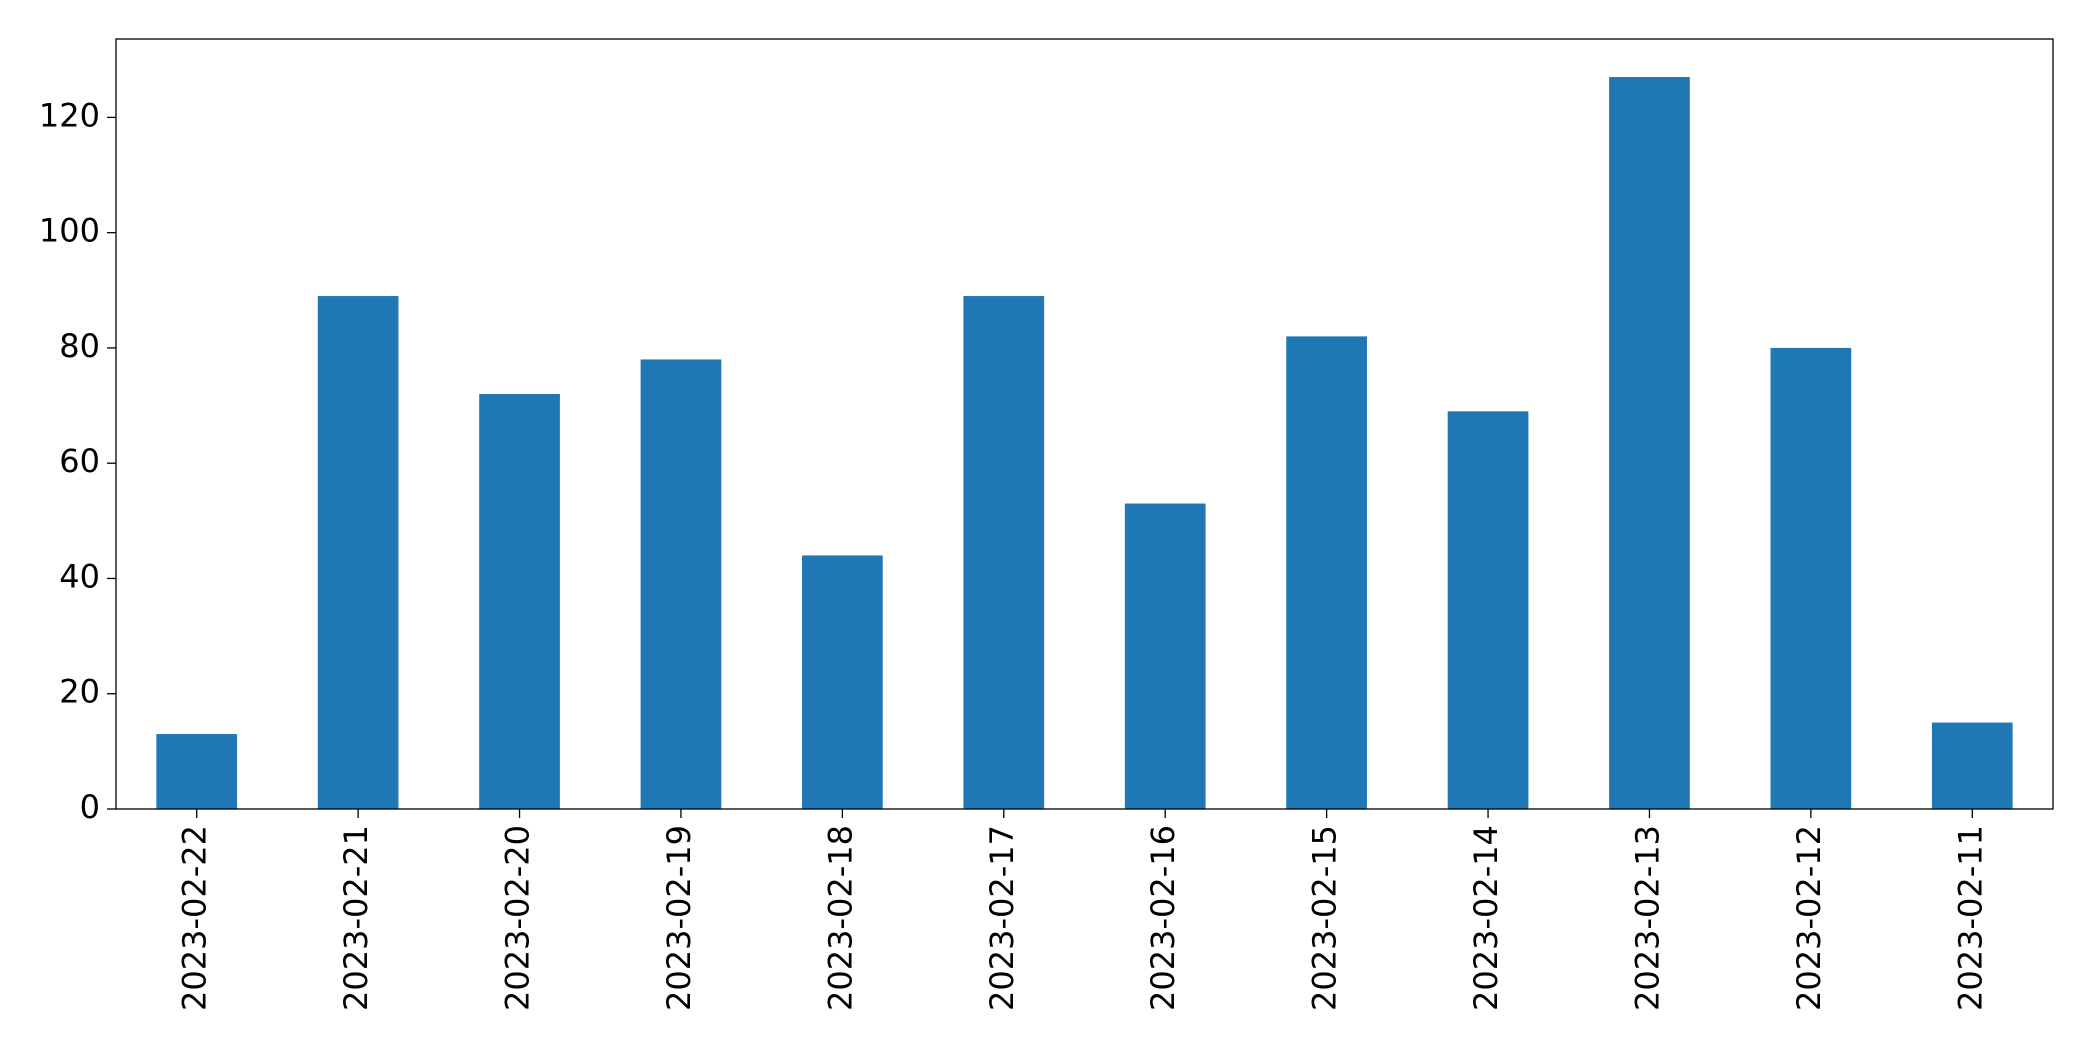  Describe the element at coordinates (1486, 918) in the screenshot. I see `x-tick-label: 2023-02-14` at that location.